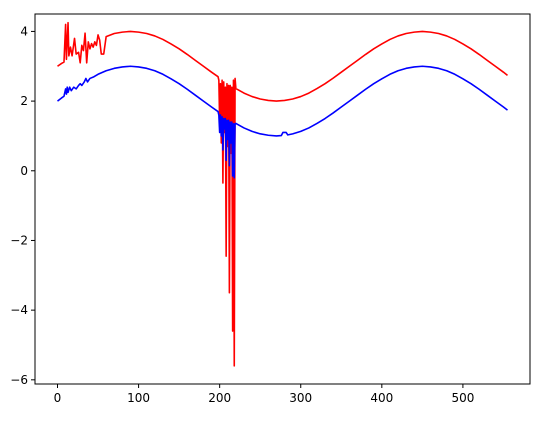  What do you see at coordinates (264, 394) in the screenshot?
I see `x-axis: 0 100 200 300 400 500` at bounding box center [264, 394].